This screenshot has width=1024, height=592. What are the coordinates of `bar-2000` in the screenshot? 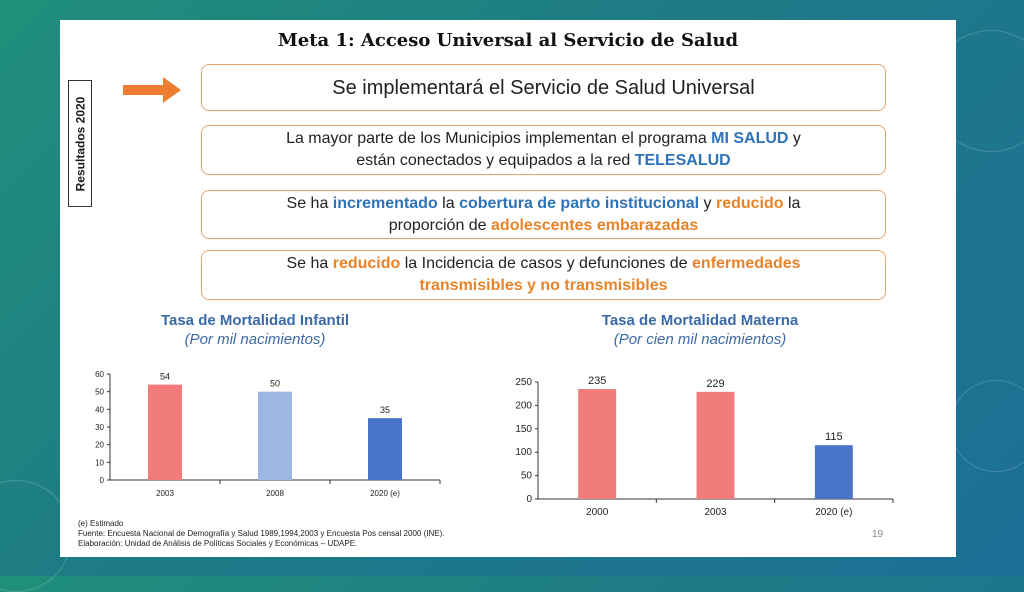 It's located at (597, 444).